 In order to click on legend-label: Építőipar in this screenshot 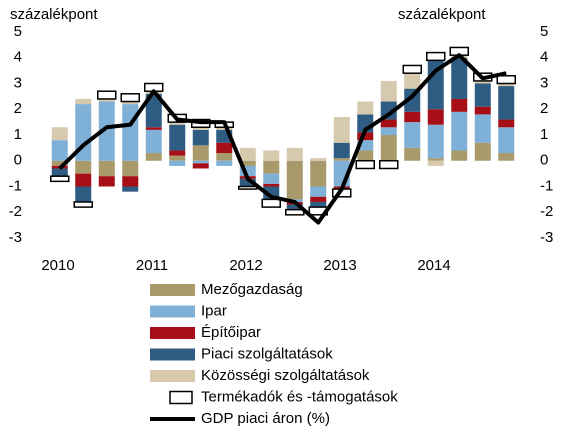, I will do `click(231, 332)`.